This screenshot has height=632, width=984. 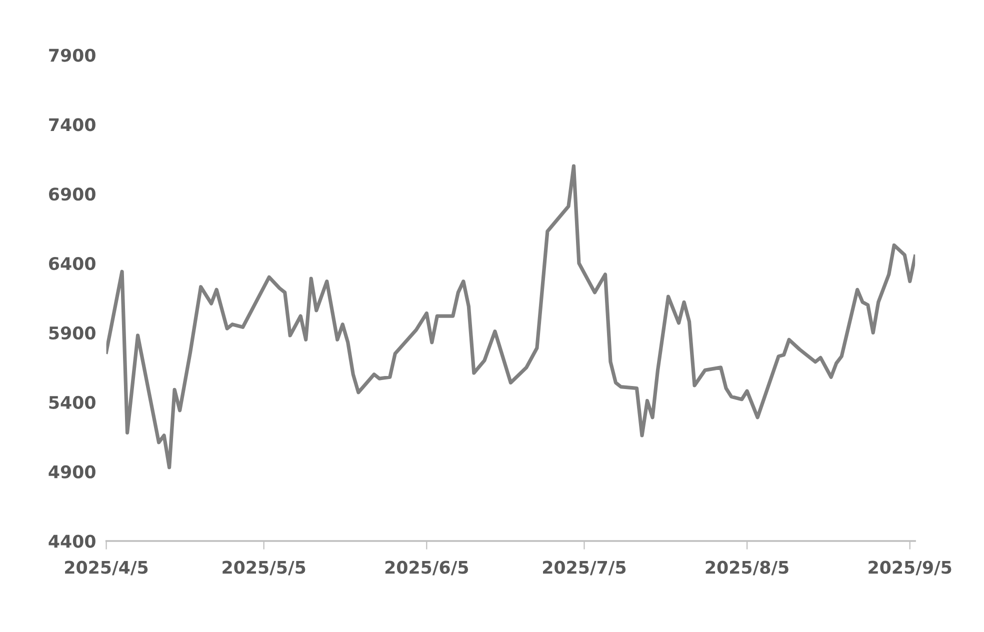 I want to click on x-tick-label: 2025/7/5, so click(x=584, y=568).